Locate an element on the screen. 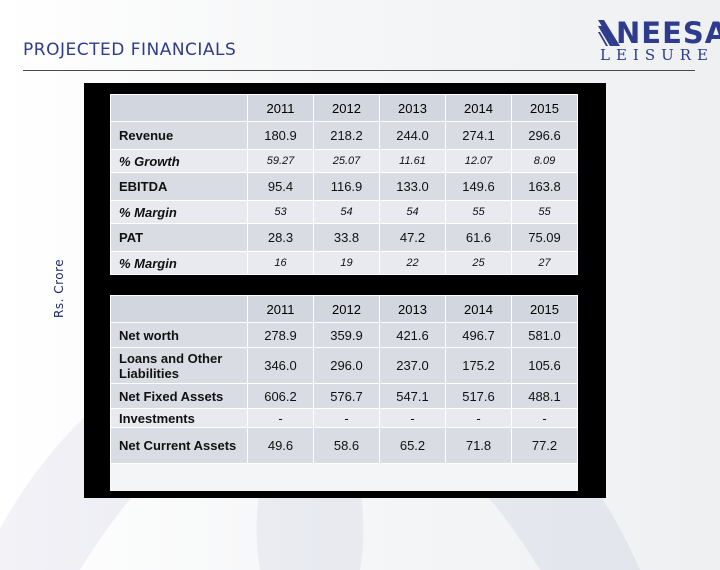 Image resolution: width=720 pixels, height=570 pixels. cell-value: 606.2 is located at coordinates (280, 396).